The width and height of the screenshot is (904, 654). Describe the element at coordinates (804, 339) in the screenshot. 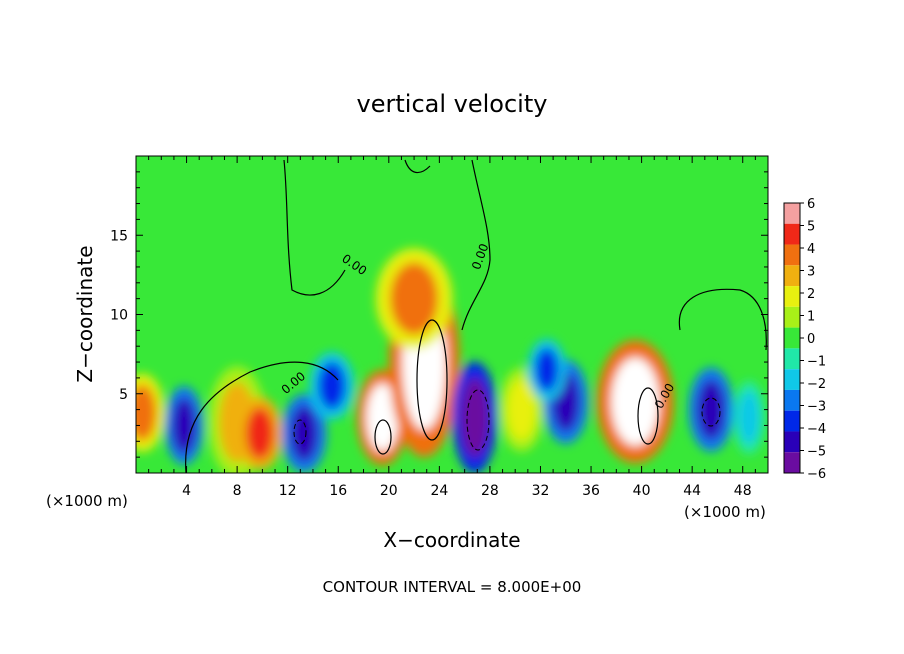

I see `colorbar: 6 5 4 3 2 1 0 −1 −2 −3 −4 −5 −6` at that location.